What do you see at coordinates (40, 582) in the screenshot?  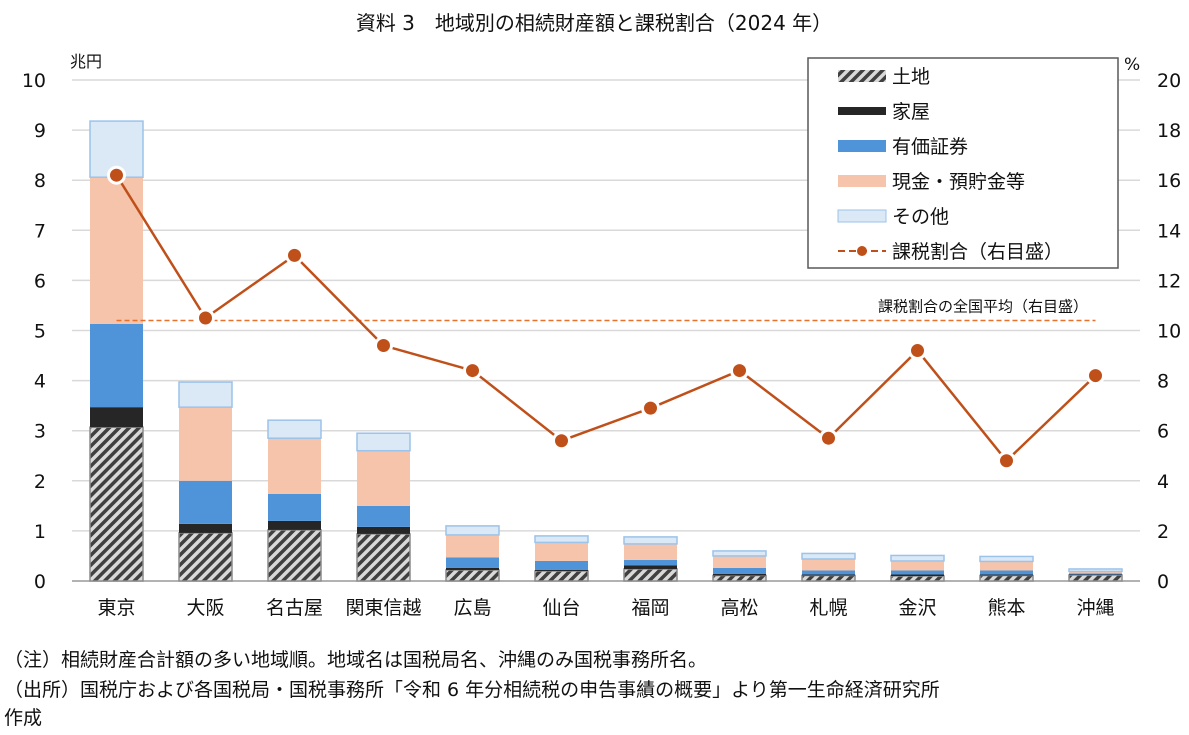 I see `left-tick-label: 0` at bounding box center [40, 582].